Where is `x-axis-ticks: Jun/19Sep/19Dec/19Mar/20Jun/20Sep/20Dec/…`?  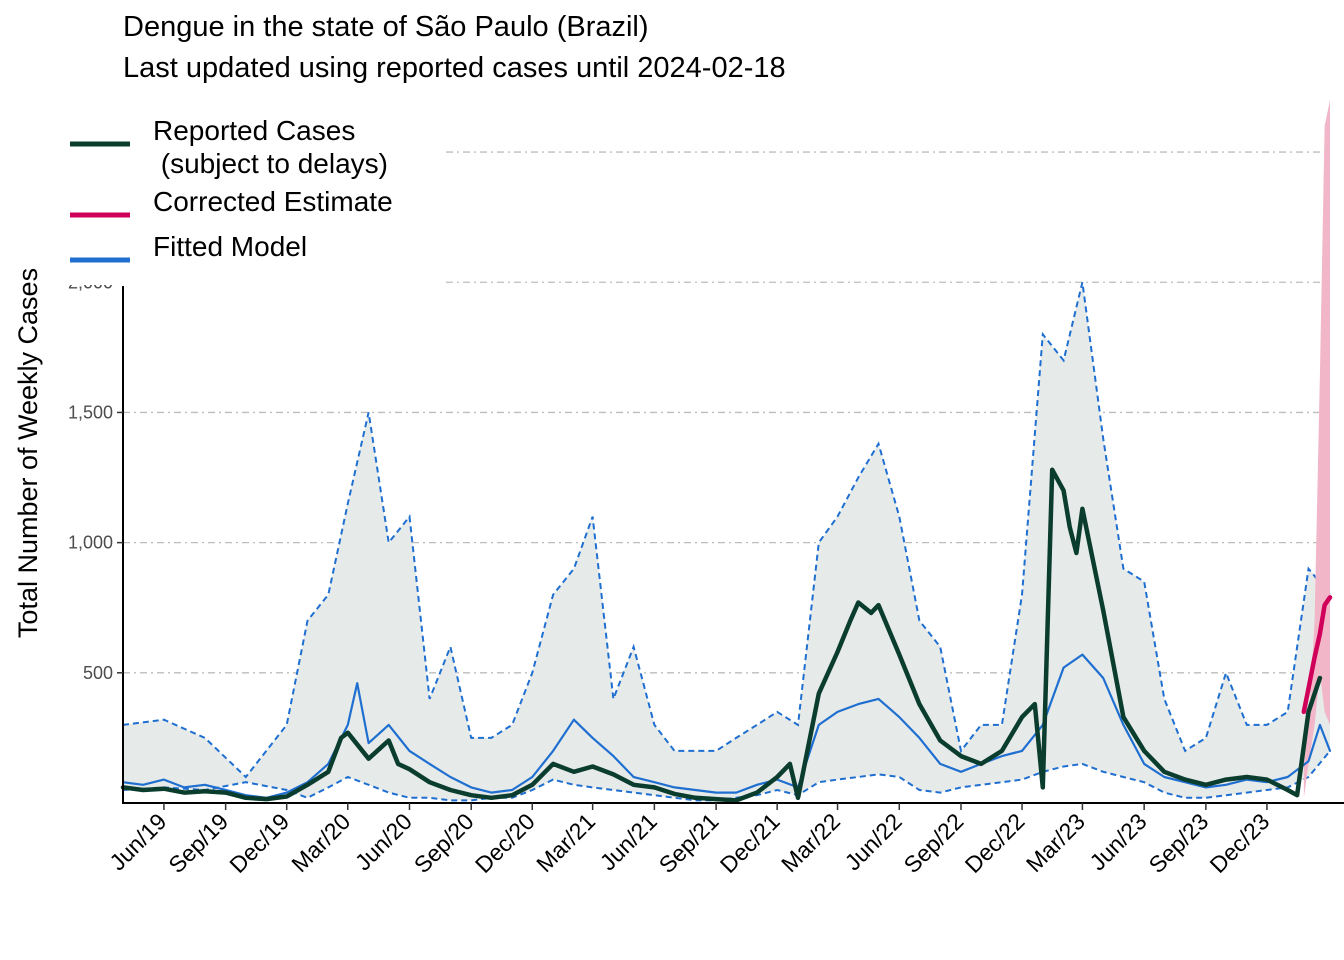 x-axis-ticks: Jun/19Sep/19Dec/19Mar/20Jun/20Sep/20Dec/… is located at coordinates (689, 840).